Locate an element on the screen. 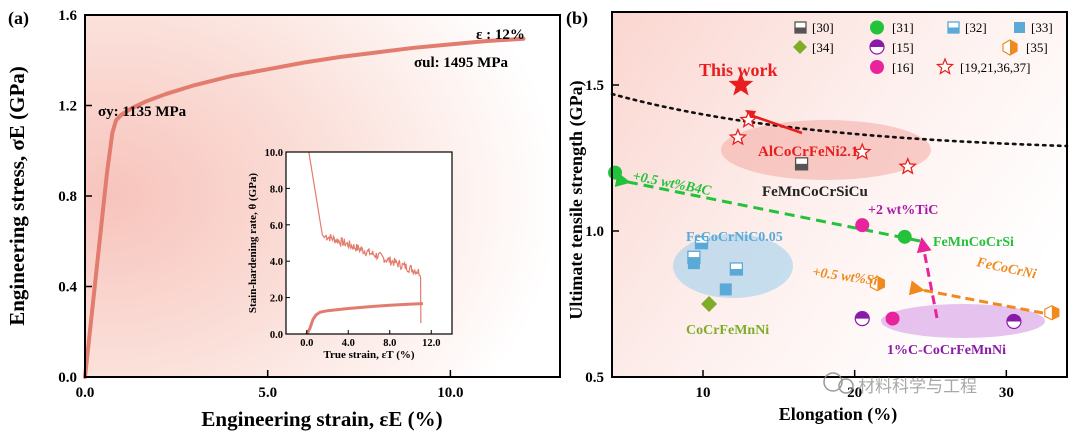  inset-ytick-label: 2.0 is located at coordinates (276, 299).